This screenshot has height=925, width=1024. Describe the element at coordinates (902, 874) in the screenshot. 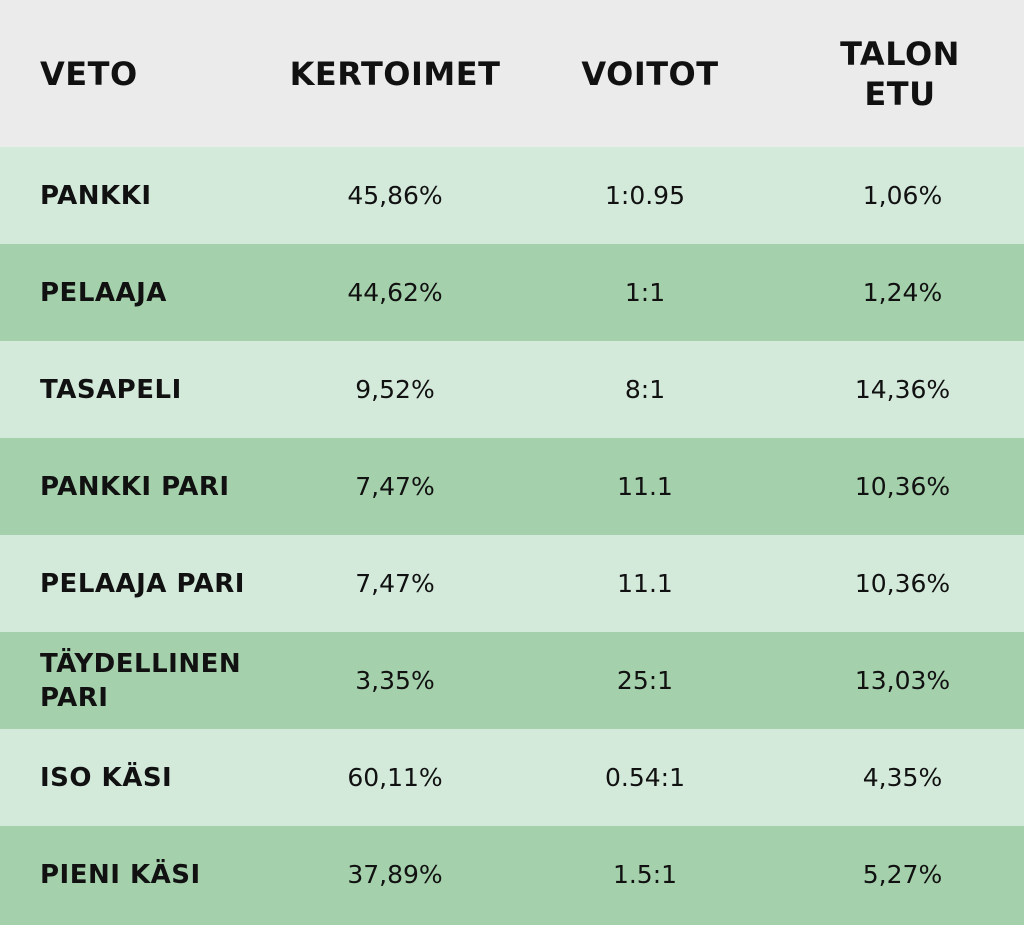

I see `talon-etu-cell: 5,27%` at that location.